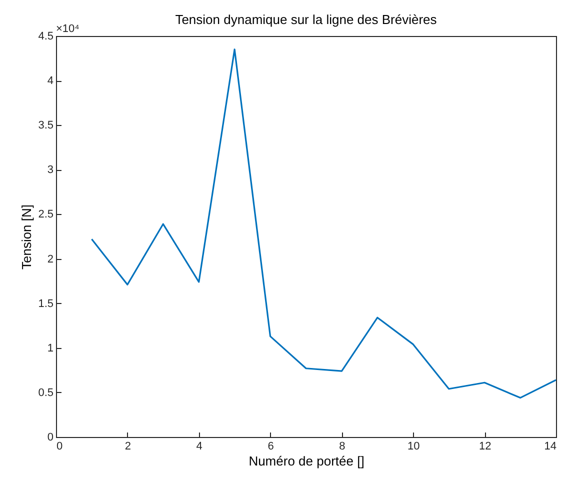  What do you see at coordinates (50, 170) in the screenshot?
I see `y-tick-label: 3` at bounding box center [50, 170].